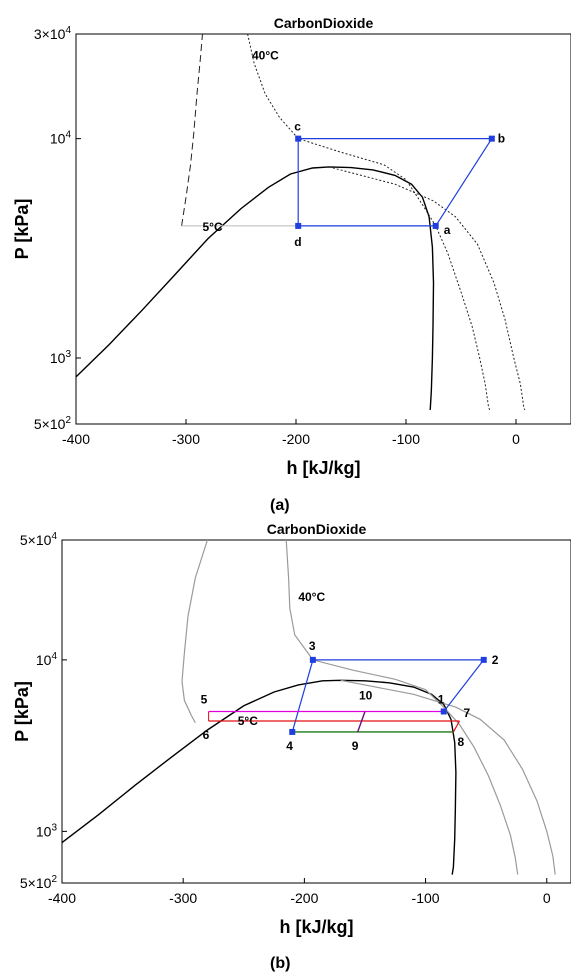 The image size is (571, 977). Describe the element at coordinates (467, 713) in the screenshot. I see `chart-b-point-label: 7` at that location.